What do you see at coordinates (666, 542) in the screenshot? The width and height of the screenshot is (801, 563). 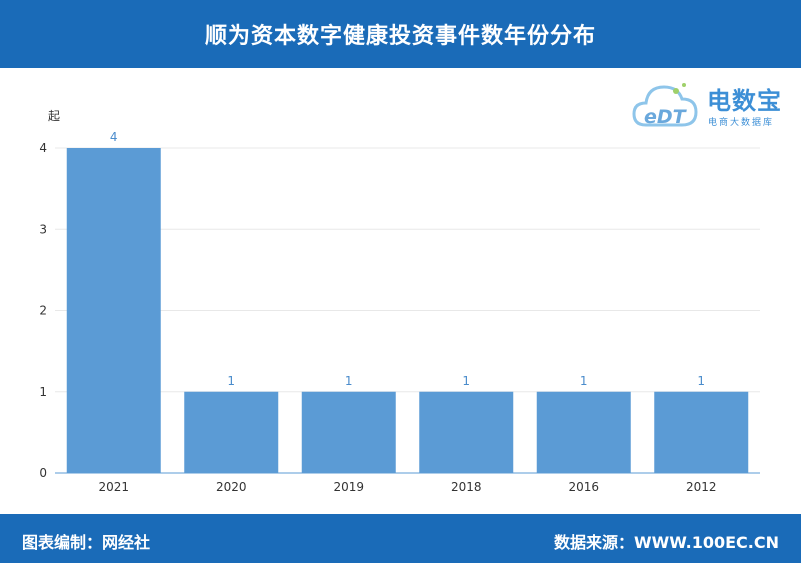 I see `footer-source: 数据来源：WWW.100EC.CN` at bounding box center [666, 542].